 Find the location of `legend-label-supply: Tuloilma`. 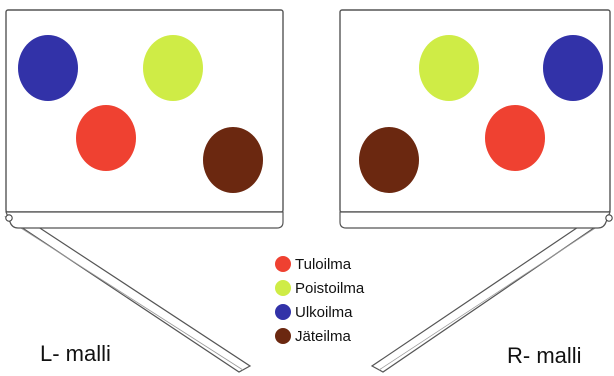

legend-label-supply: Tuloilma is located at coordinates (323, 264).